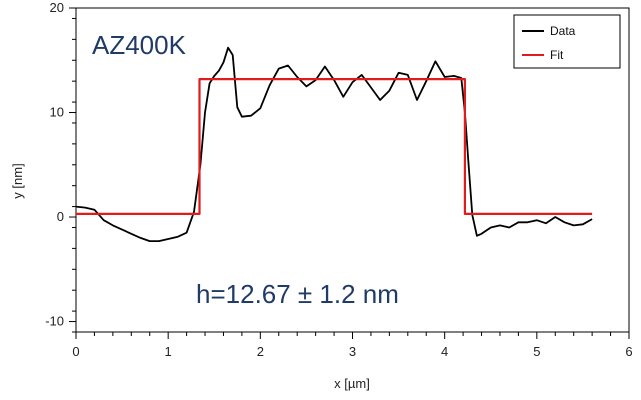 This screenshot has height=400, width=641. What do you see at coordinates (352, 351) in the screenshot?
I see `x-tick-label: 3` at bounding box center [352, 351].